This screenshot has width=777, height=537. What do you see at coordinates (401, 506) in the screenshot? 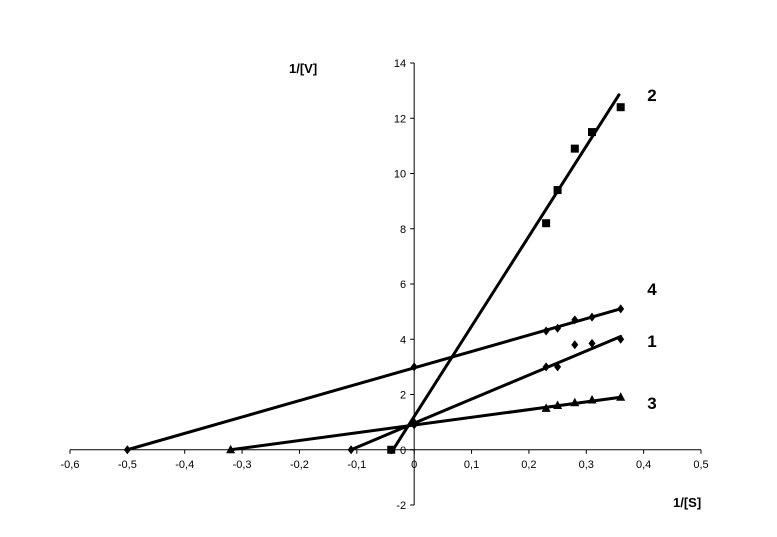
I see `y-tick-label: -2` at bounding box center [401, 506].